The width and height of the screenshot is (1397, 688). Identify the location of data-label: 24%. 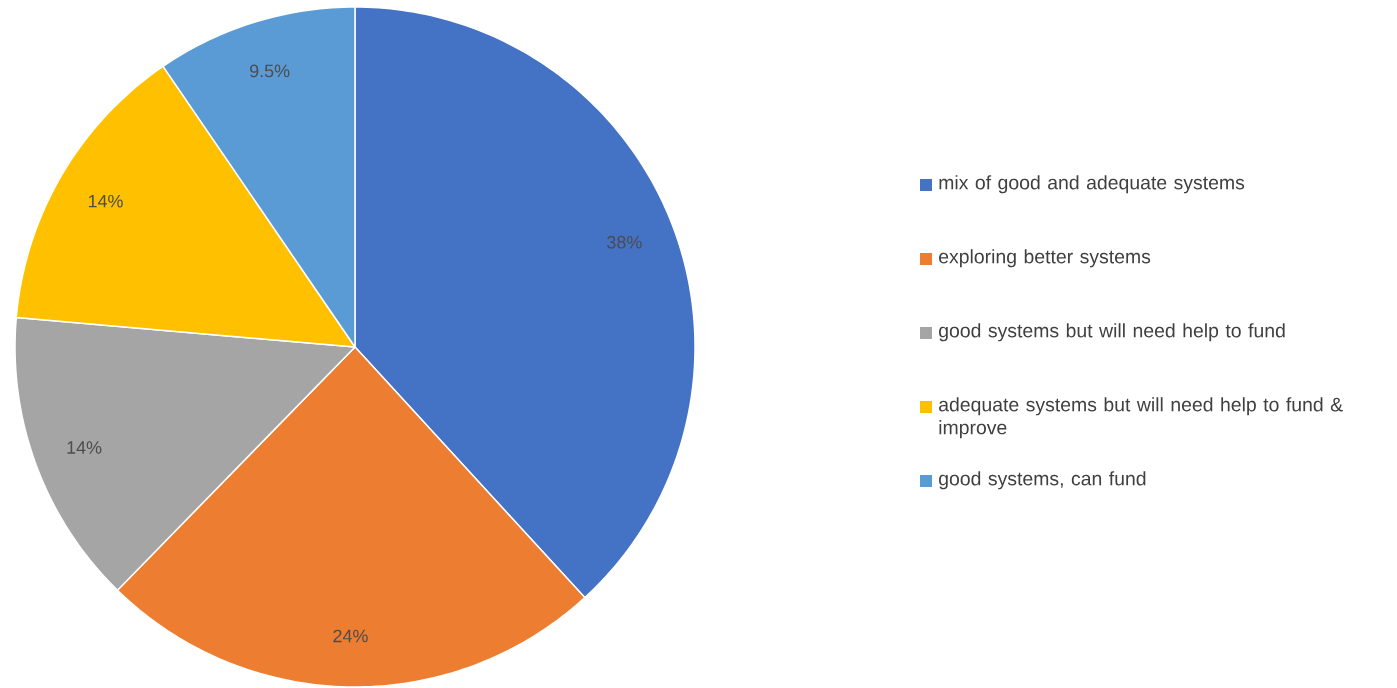
(350, 636).